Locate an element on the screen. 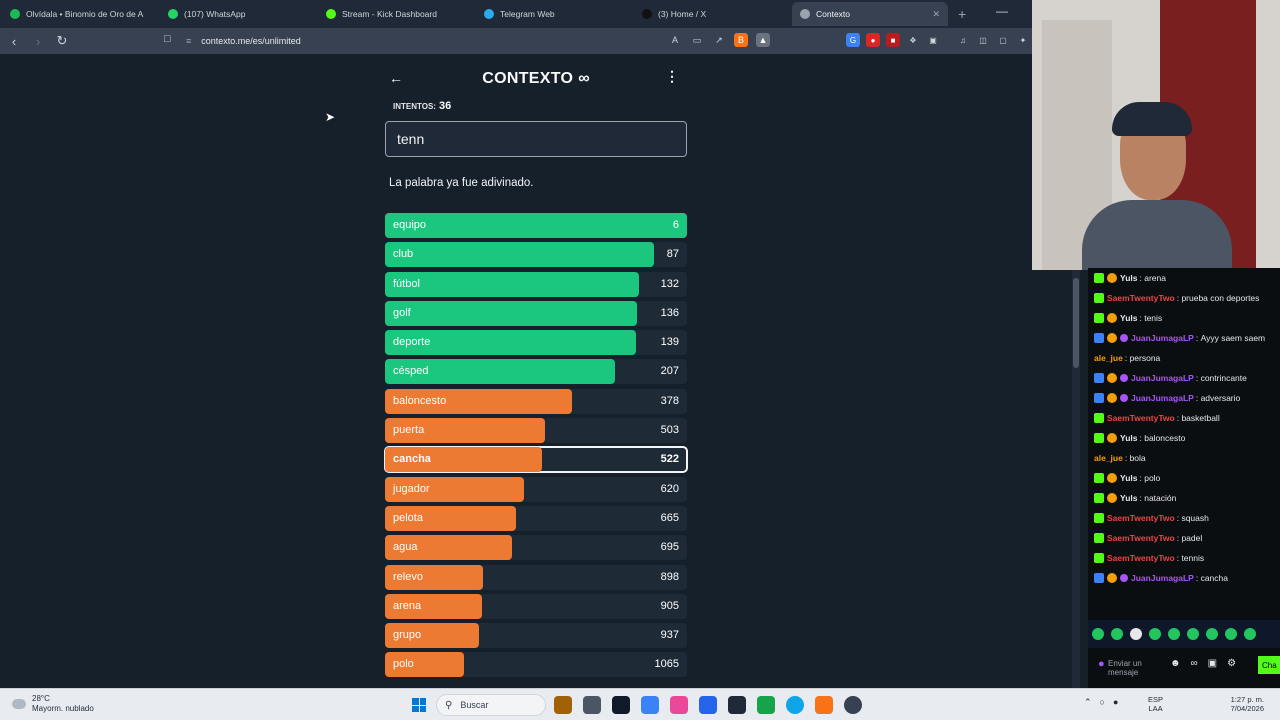 The image size is (1280, 720). obs-icon is located at coordinates (853, 705).